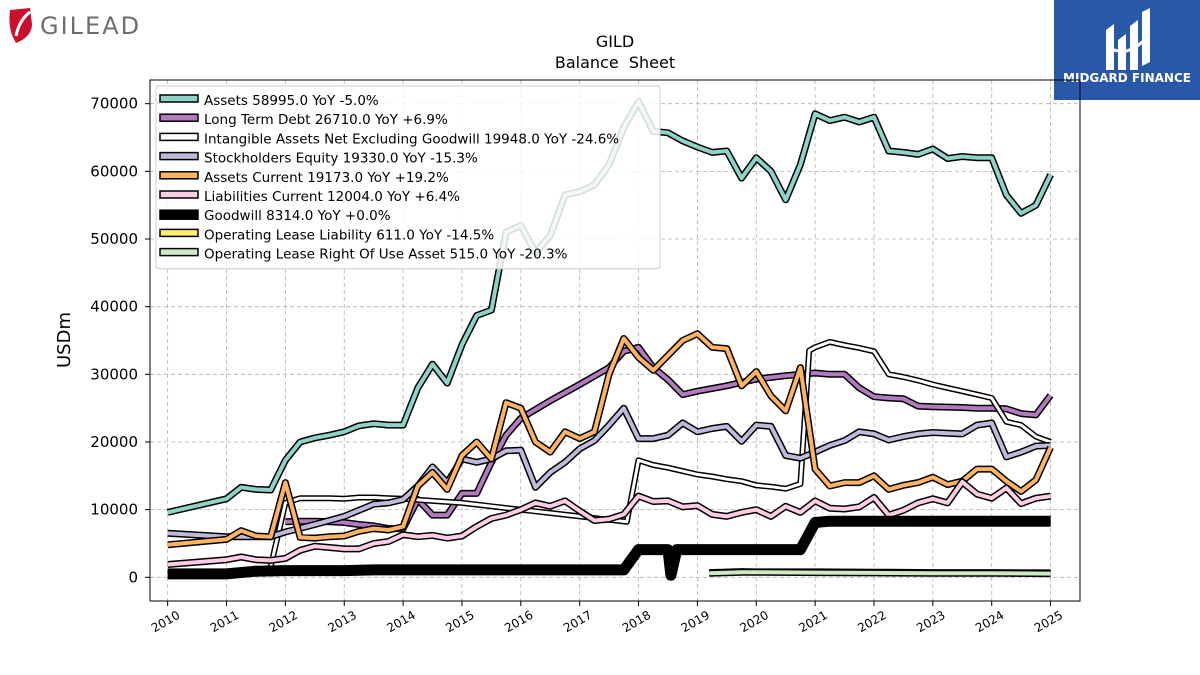 This screenshot has height=675, width=1200. I want to click on y-tick-label: 10000, so click(114, 510).